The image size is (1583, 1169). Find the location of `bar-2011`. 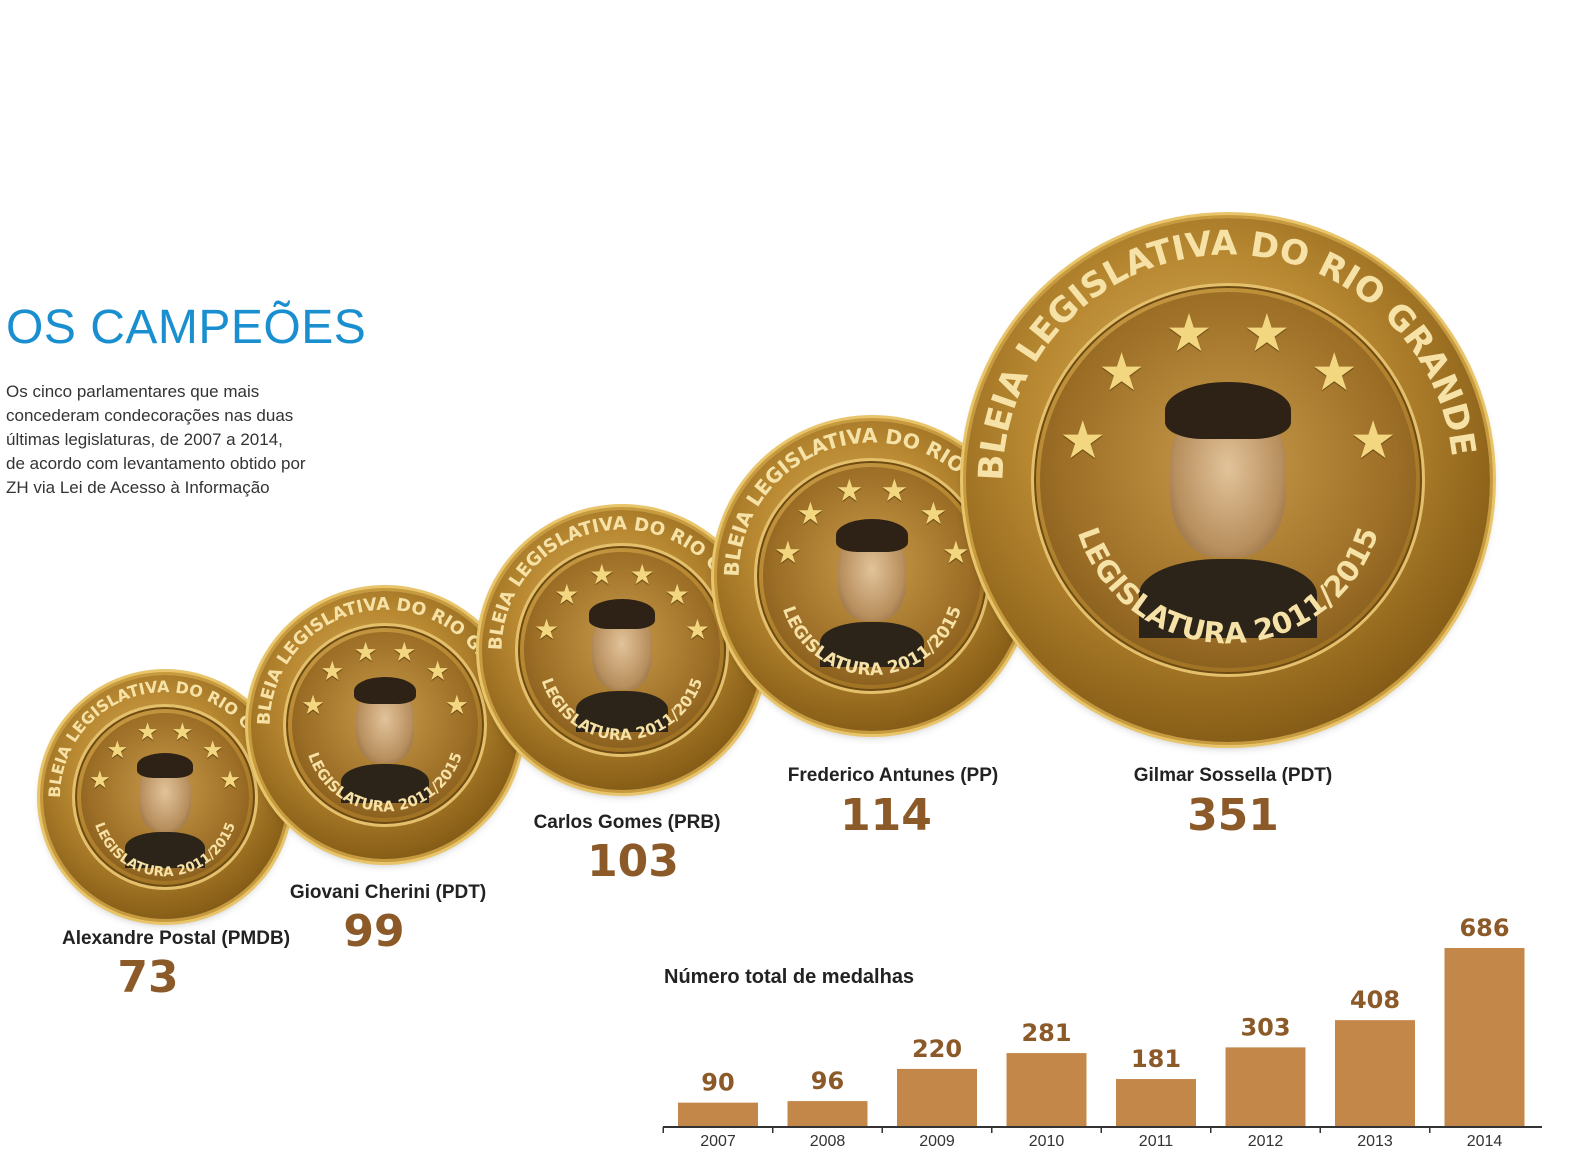

bar-2011 is located at coordinates (1156, 1102).